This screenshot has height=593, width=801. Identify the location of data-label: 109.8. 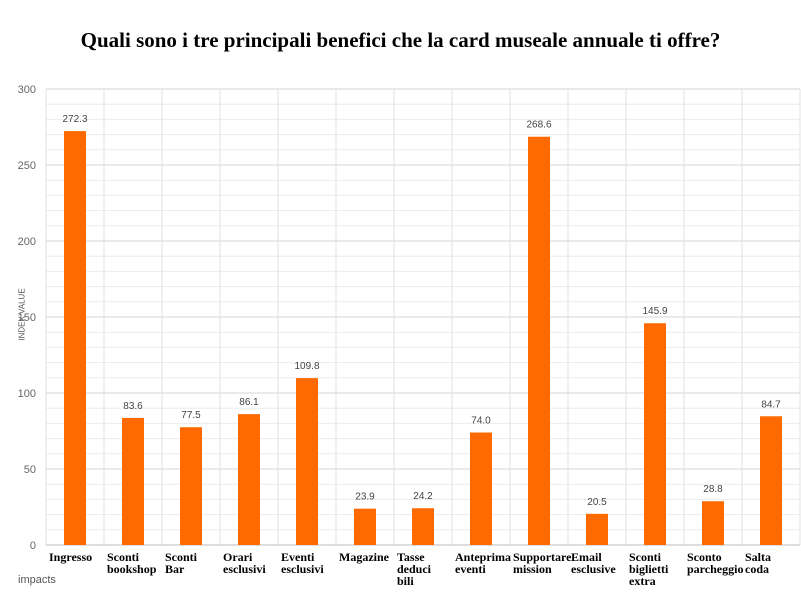
(306, 366).